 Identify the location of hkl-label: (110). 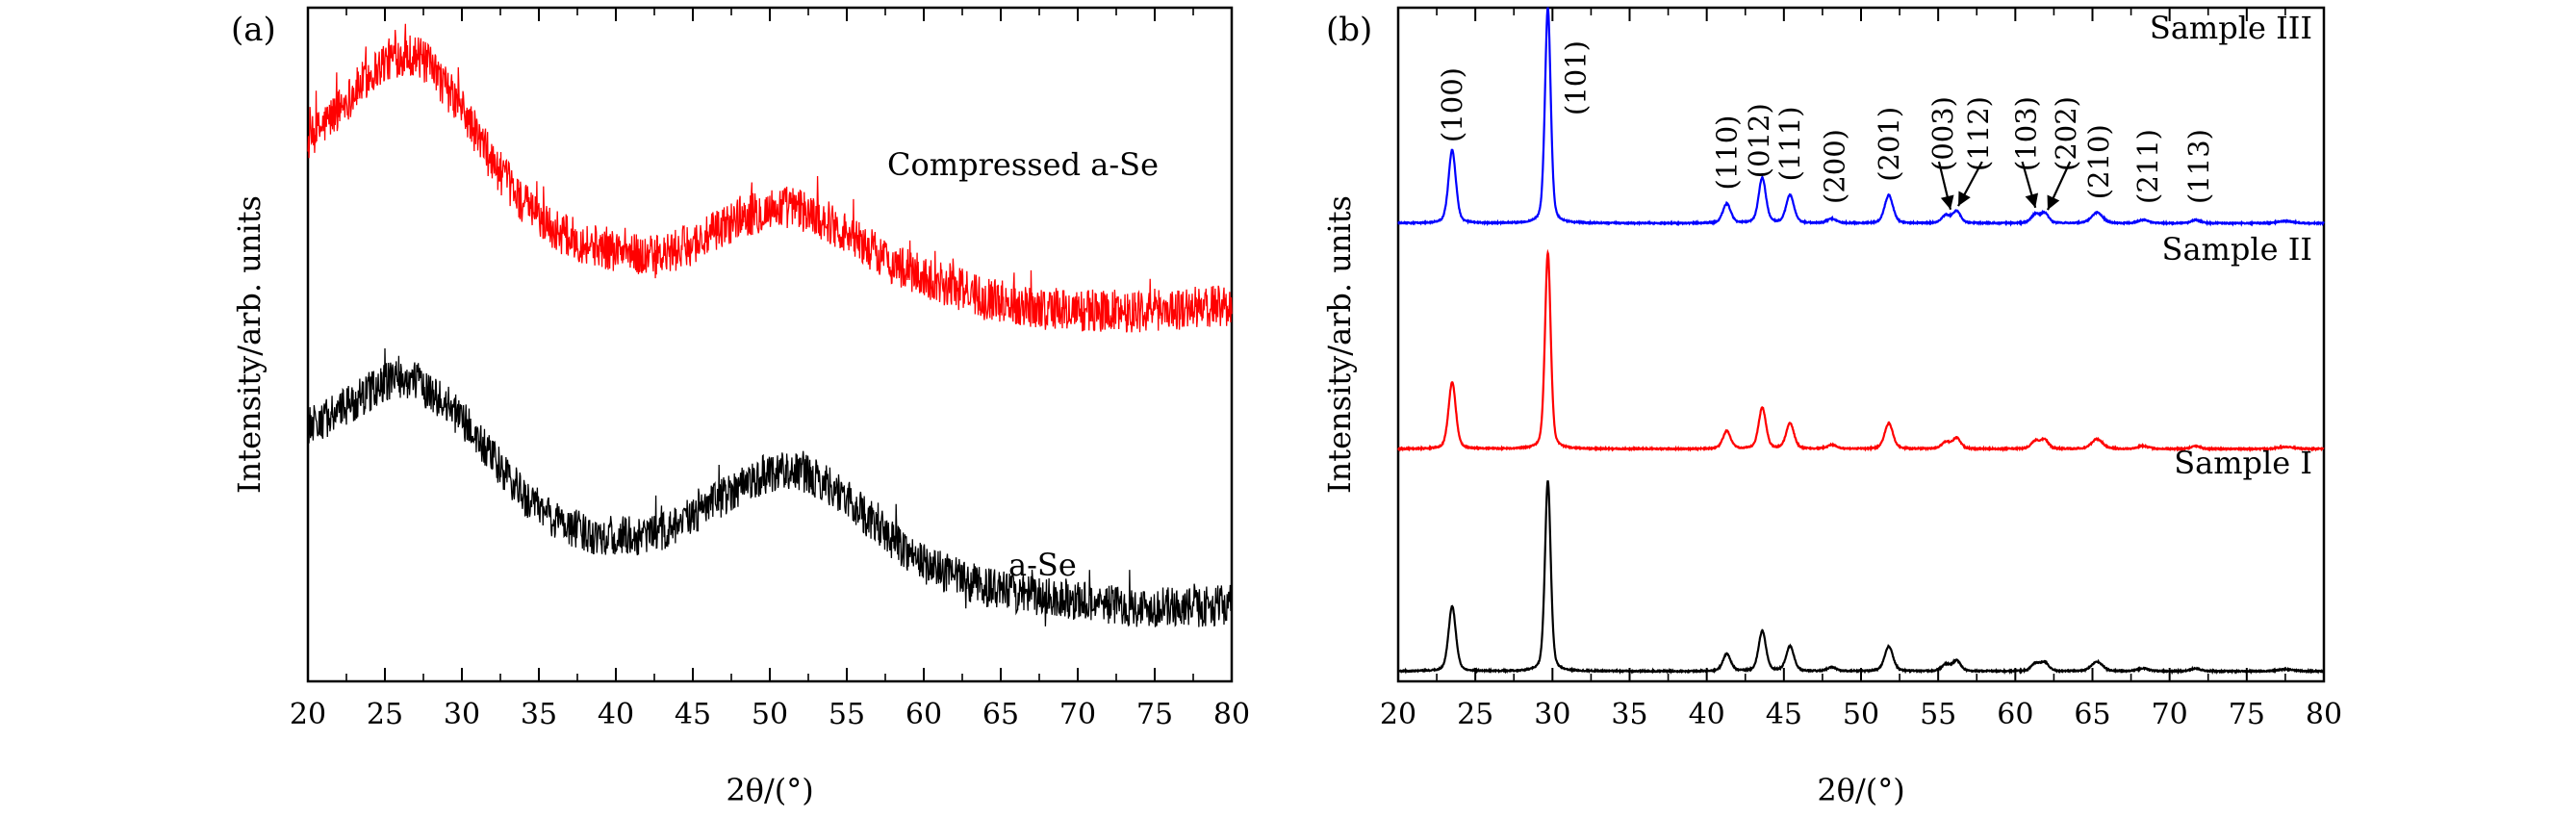
(1727, 153).